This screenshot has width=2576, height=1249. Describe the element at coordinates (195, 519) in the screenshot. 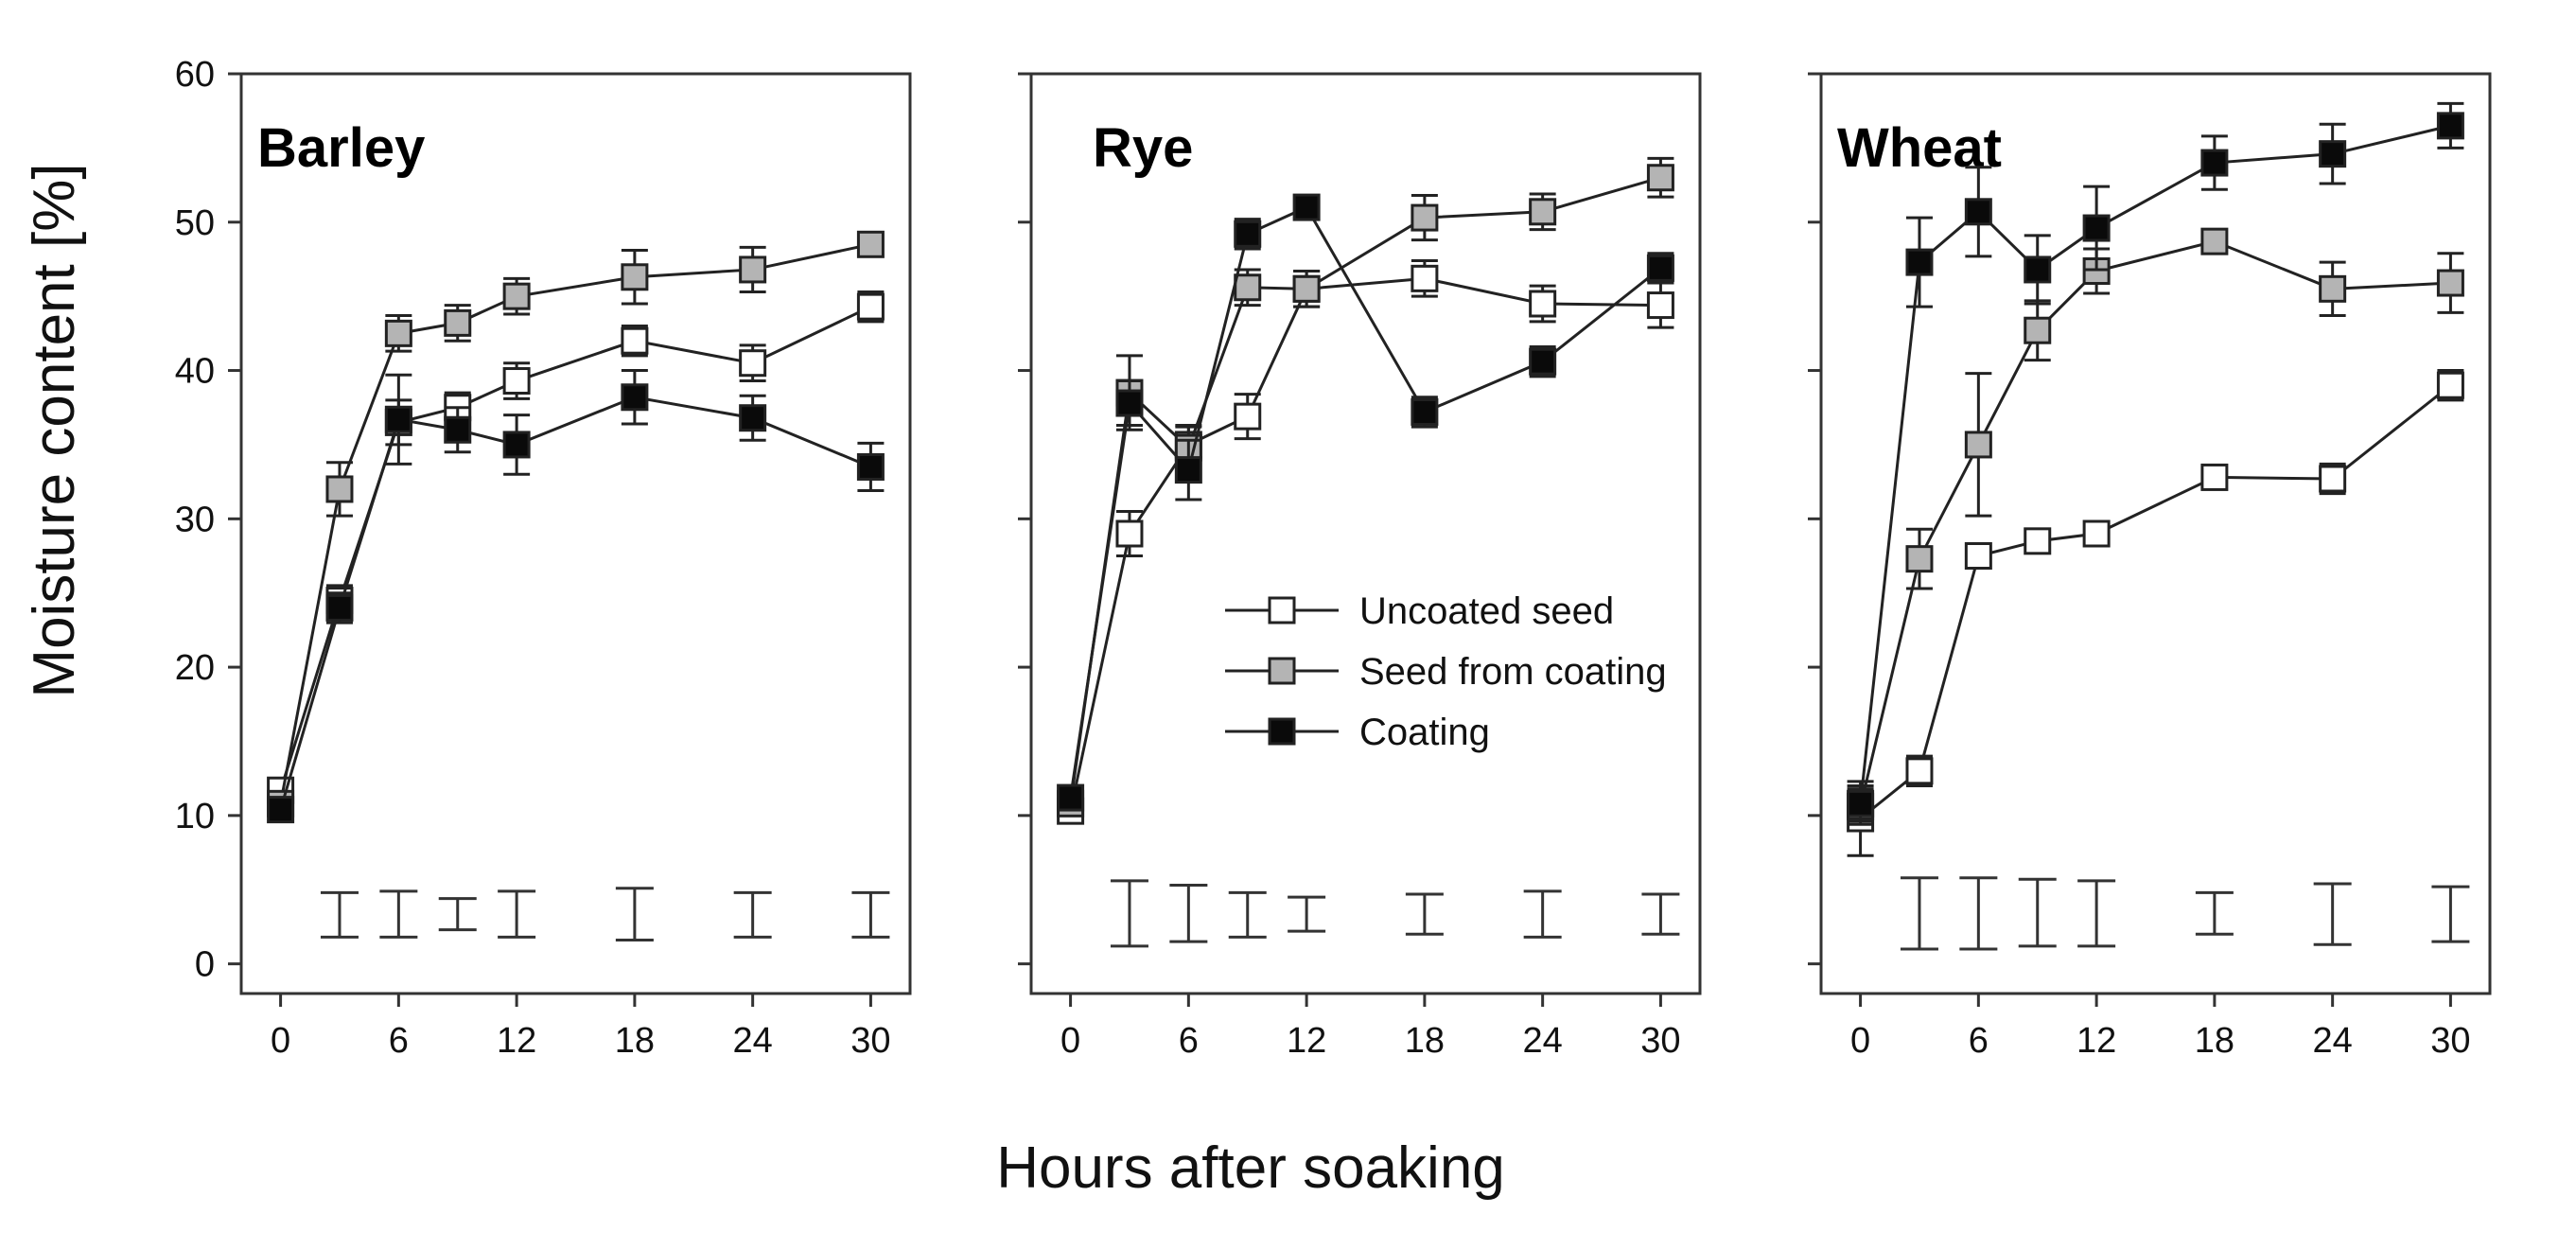

I see `y-tick-label: 30` at that location.